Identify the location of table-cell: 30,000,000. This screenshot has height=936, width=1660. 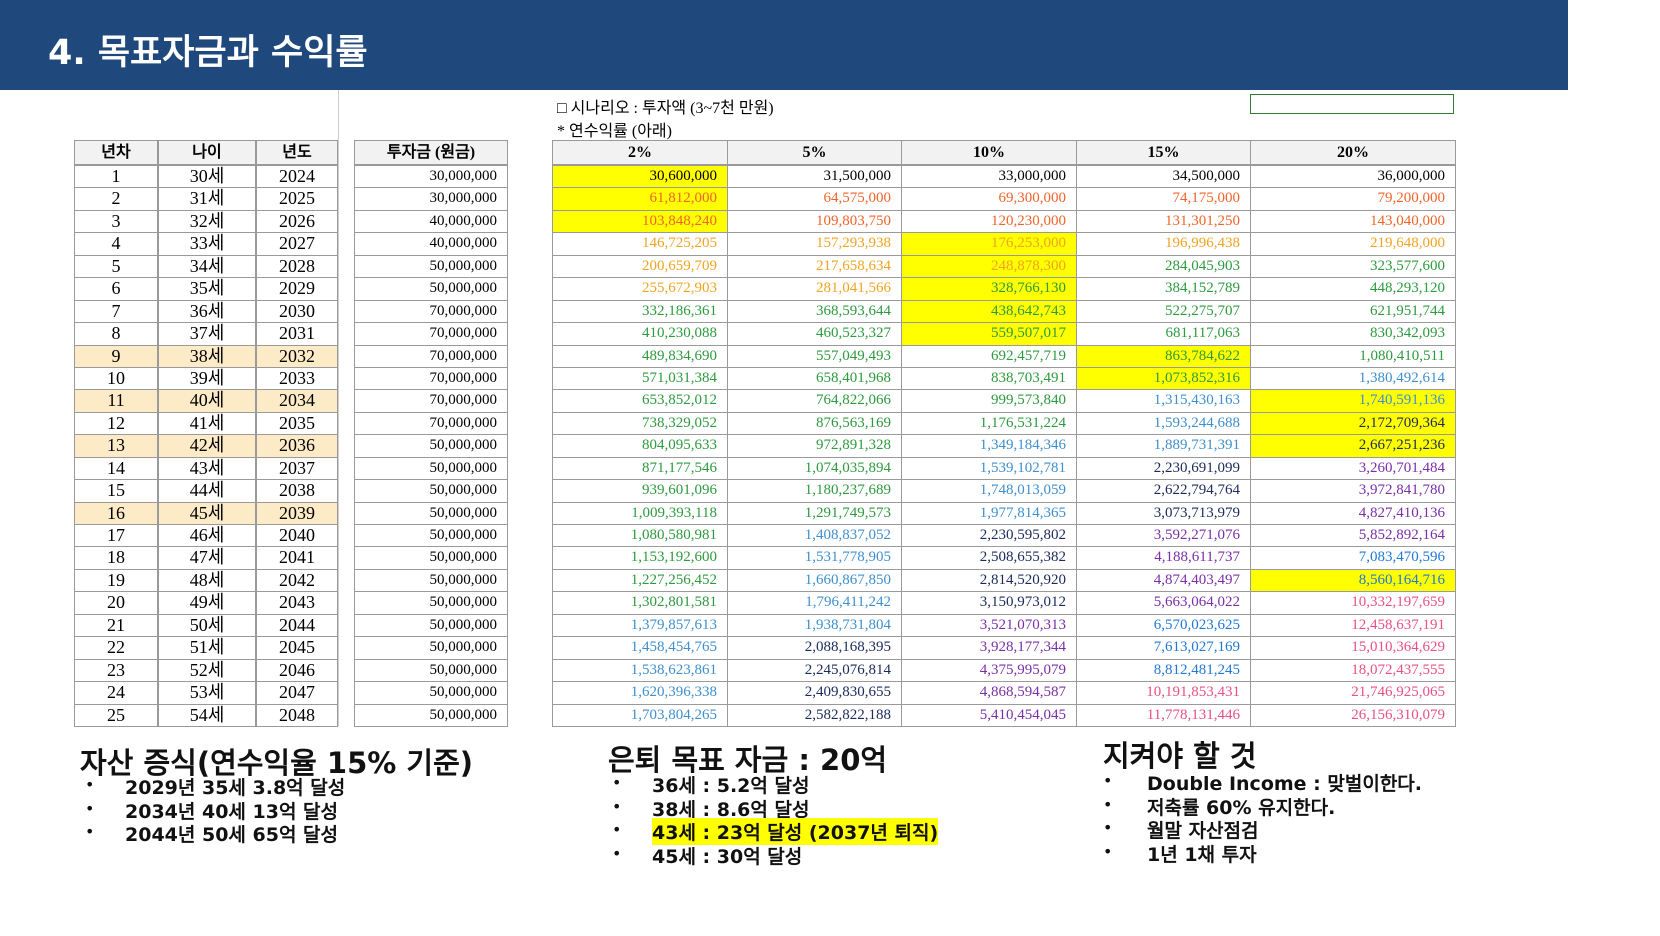
(431, 199).